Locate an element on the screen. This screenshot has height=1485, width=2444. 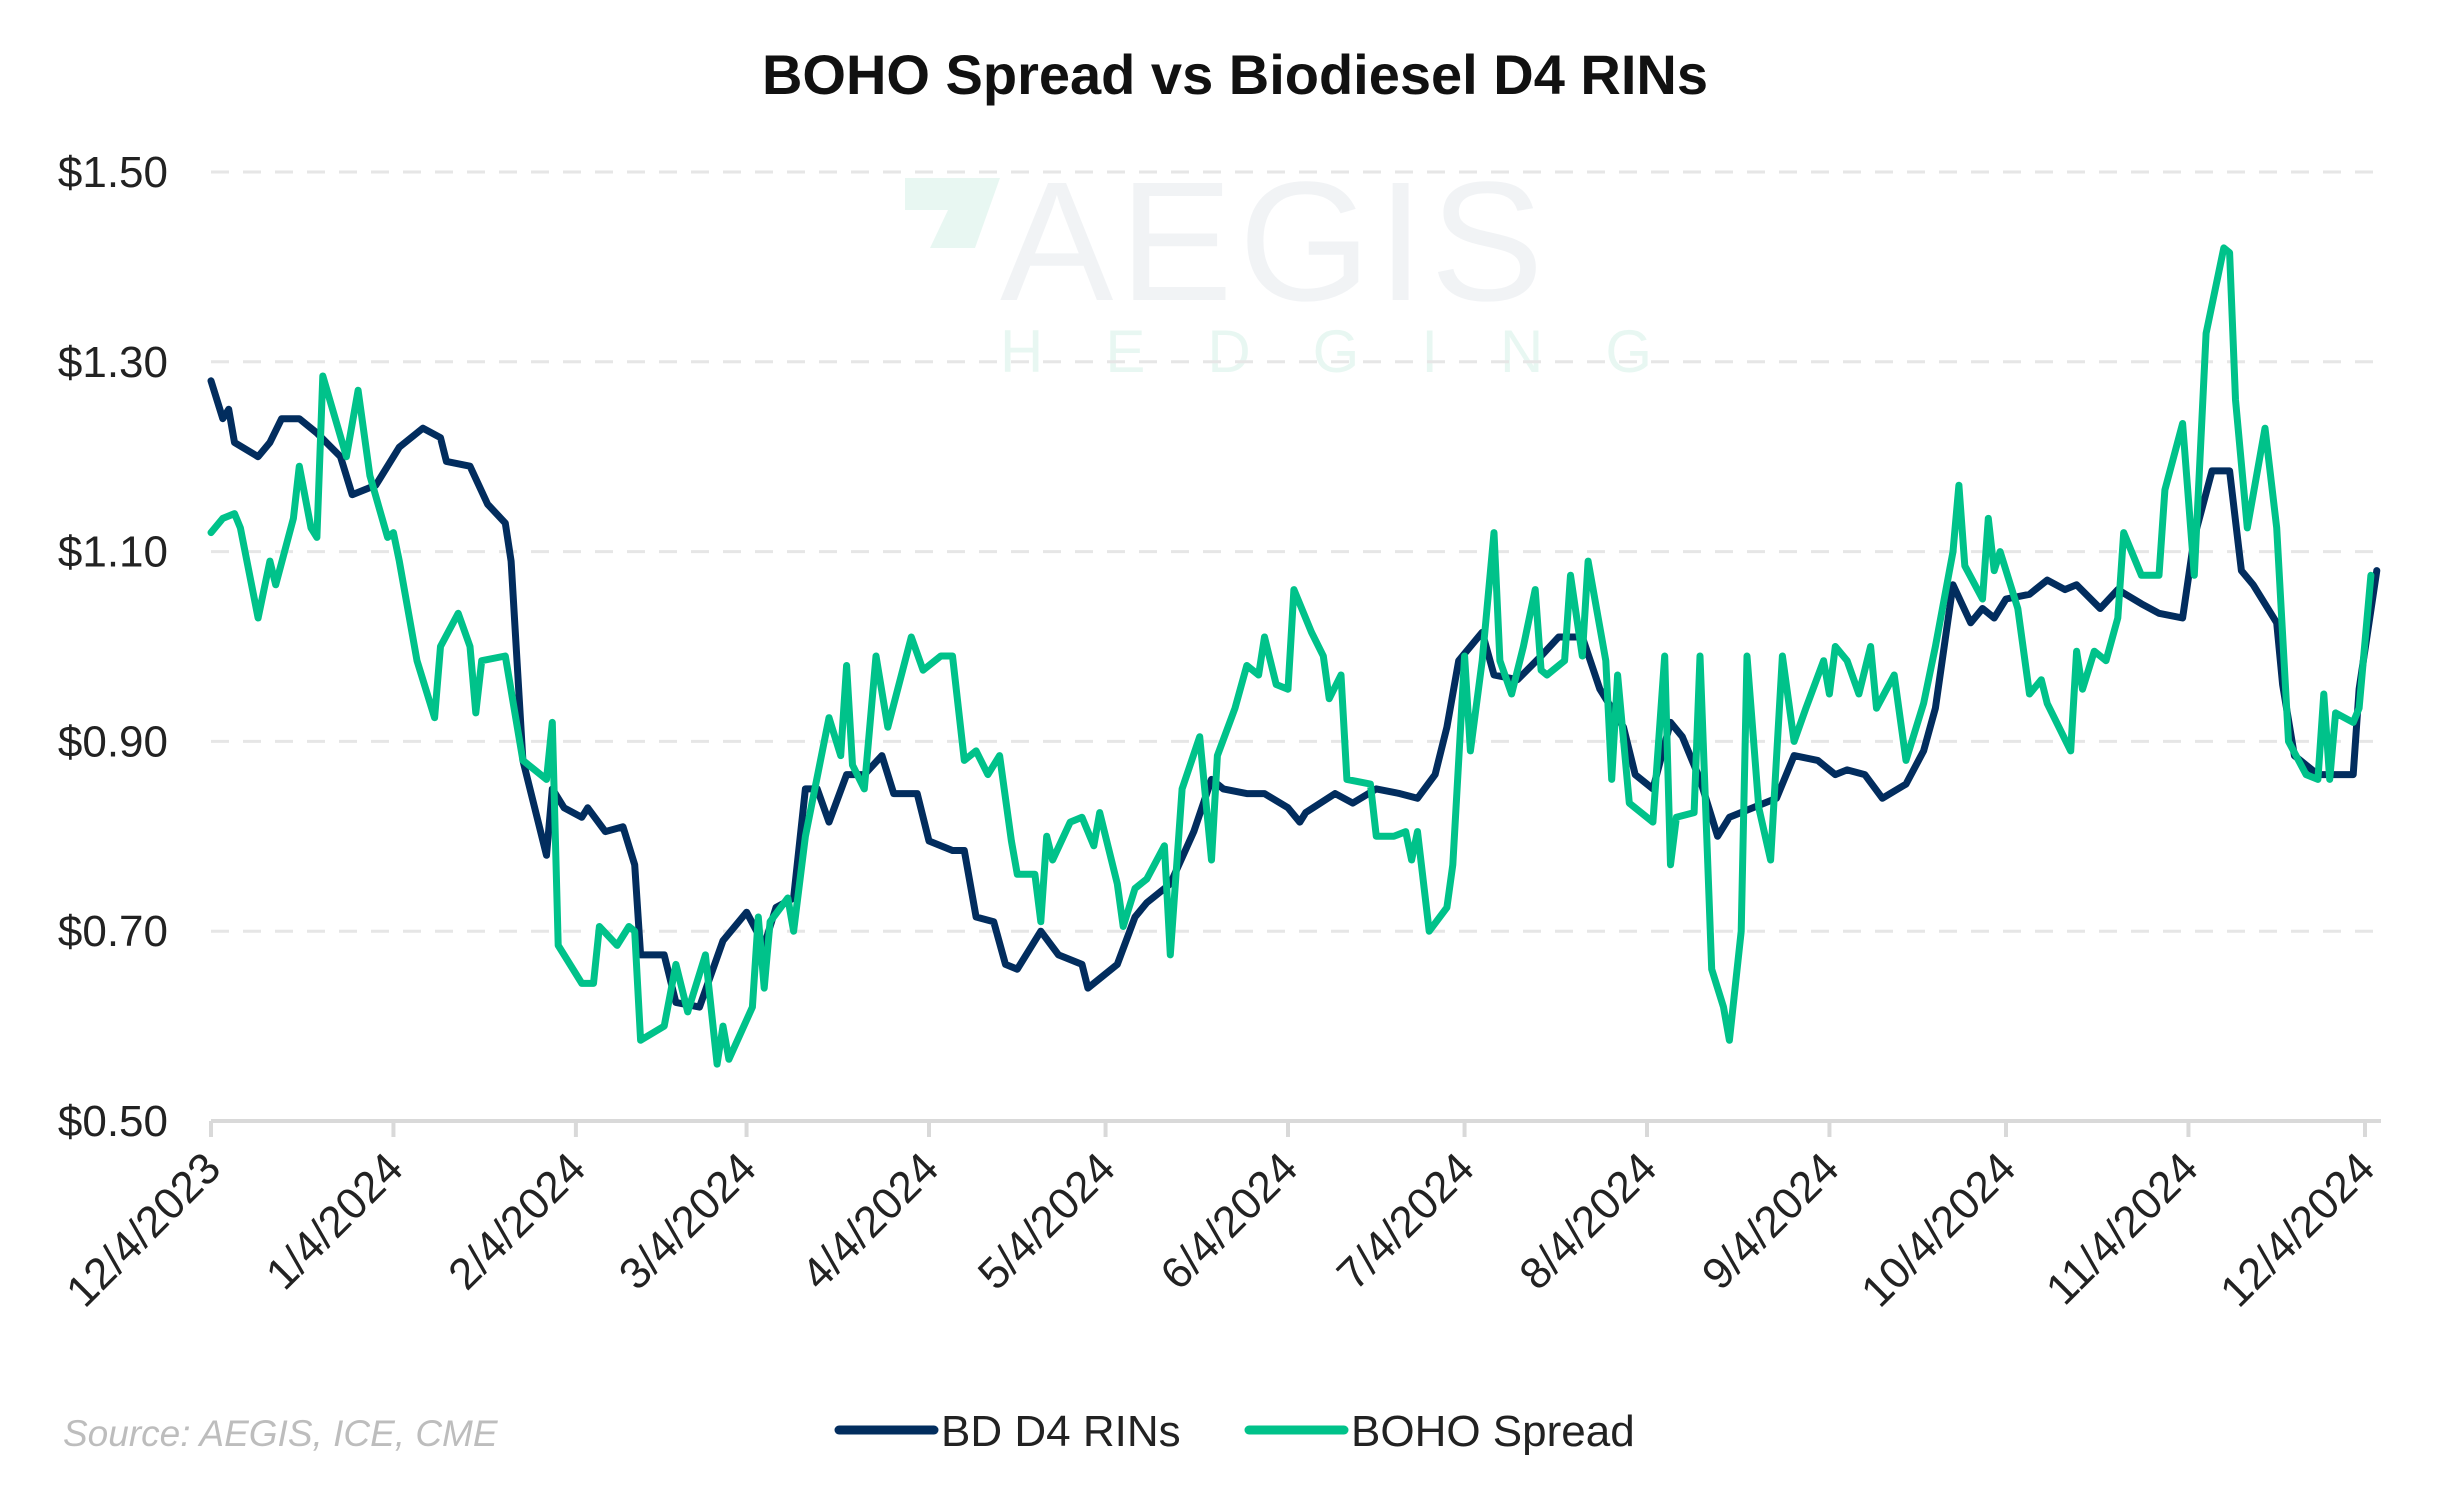
x-tick-label: 10/4/2024 is located at coordinates (1938, 1229).